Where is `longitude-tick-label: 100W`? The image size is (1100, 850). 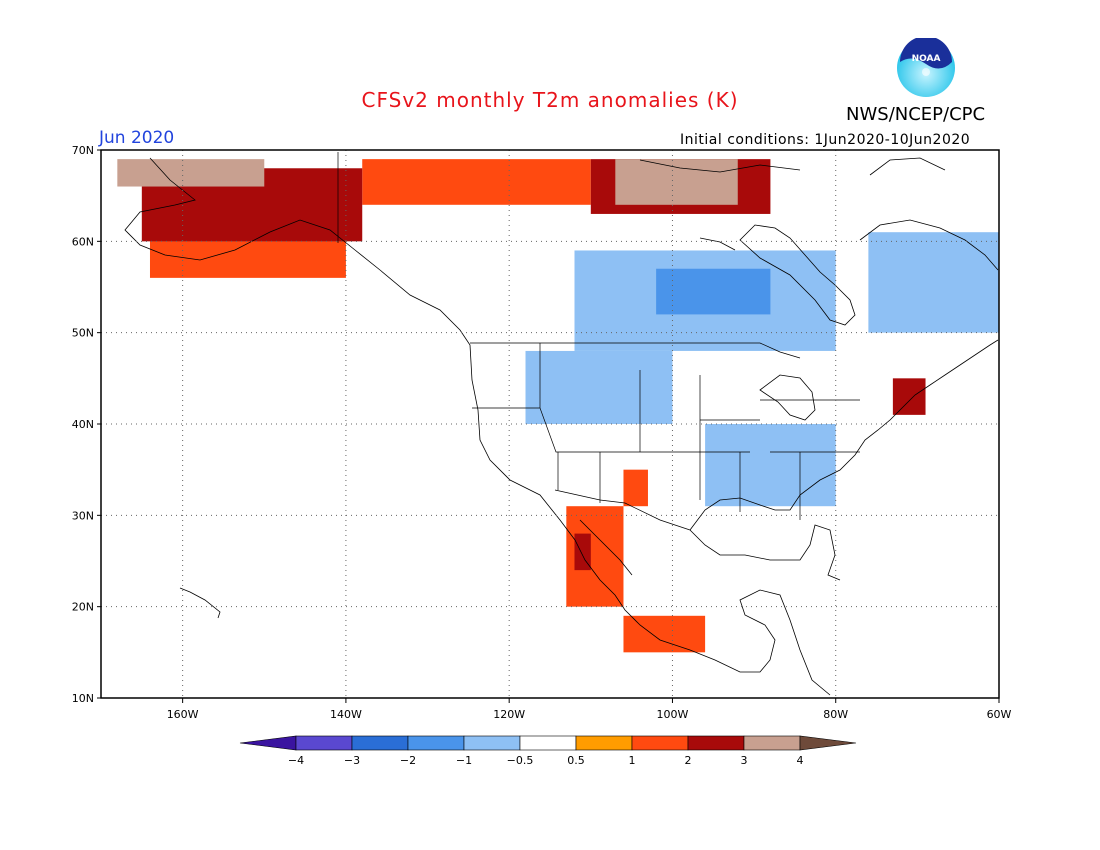 longitude-tick-label: 100W is located at coordinates (673, 714).